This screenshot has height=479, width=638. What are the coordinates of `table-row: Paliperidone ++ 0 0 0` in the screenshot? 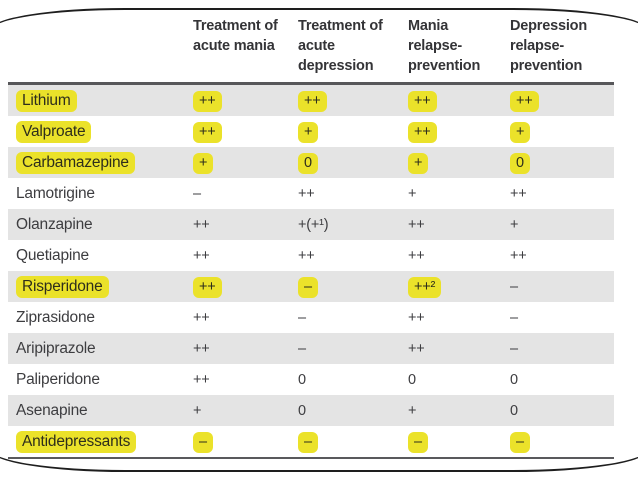 It's located at (311, 379).